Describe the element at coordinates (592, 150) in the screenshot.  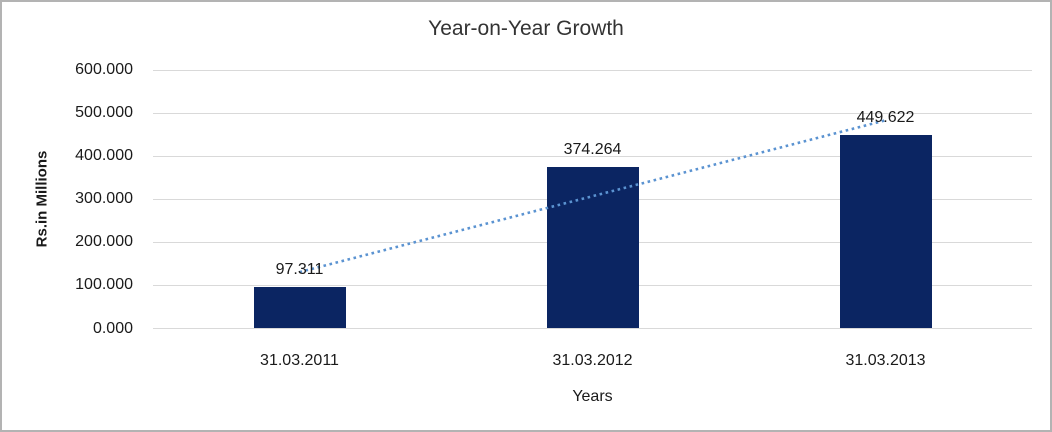
I see `bar-value-label: 374.264` at that location.